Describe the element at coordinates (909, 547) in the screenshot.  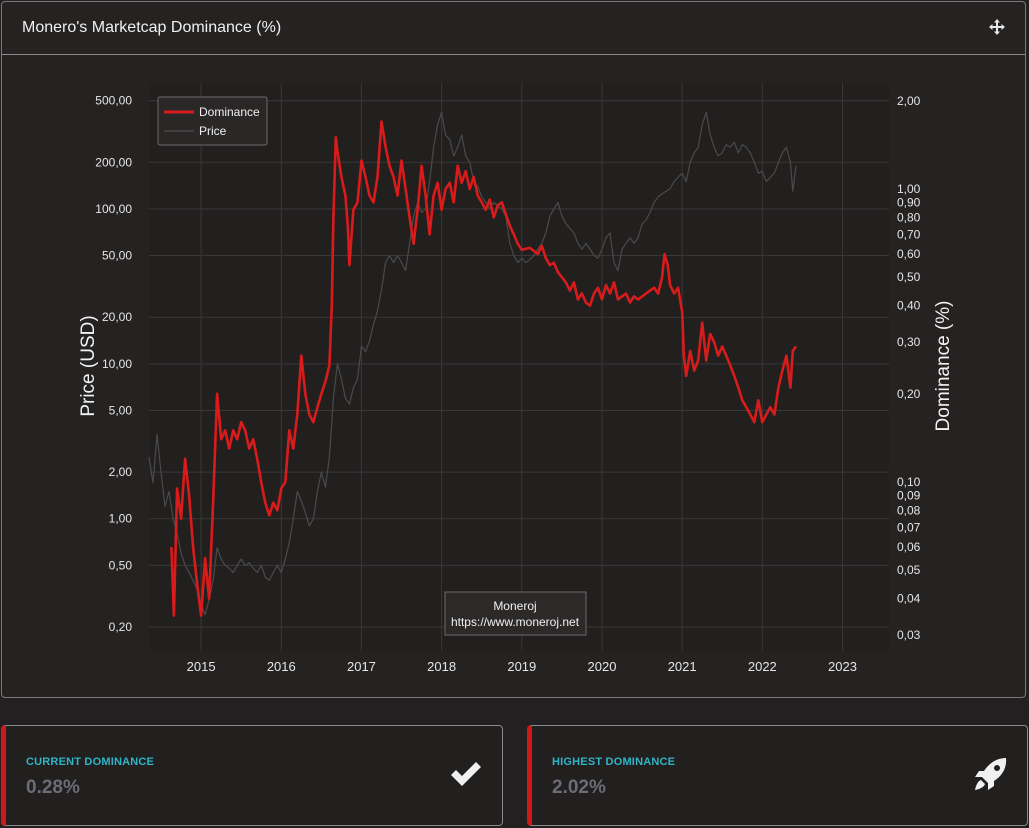
I see `y-right-tick-label: 0,06` at that location.